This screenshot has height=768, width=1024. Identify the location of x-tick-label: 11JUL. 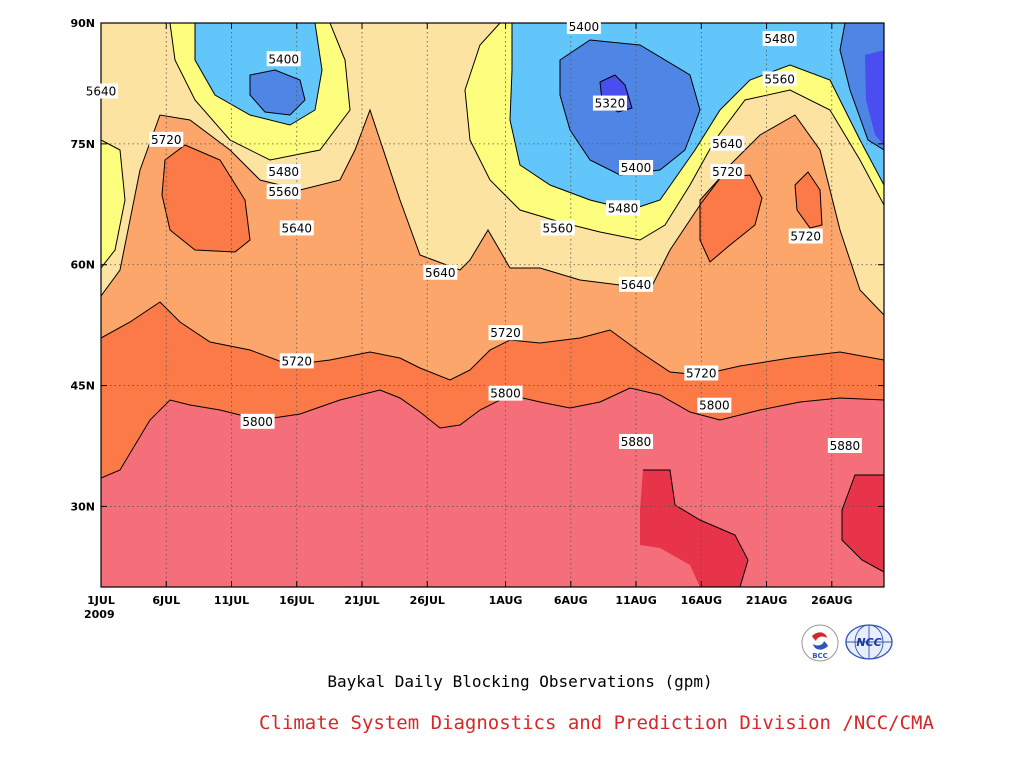
(231, 600).